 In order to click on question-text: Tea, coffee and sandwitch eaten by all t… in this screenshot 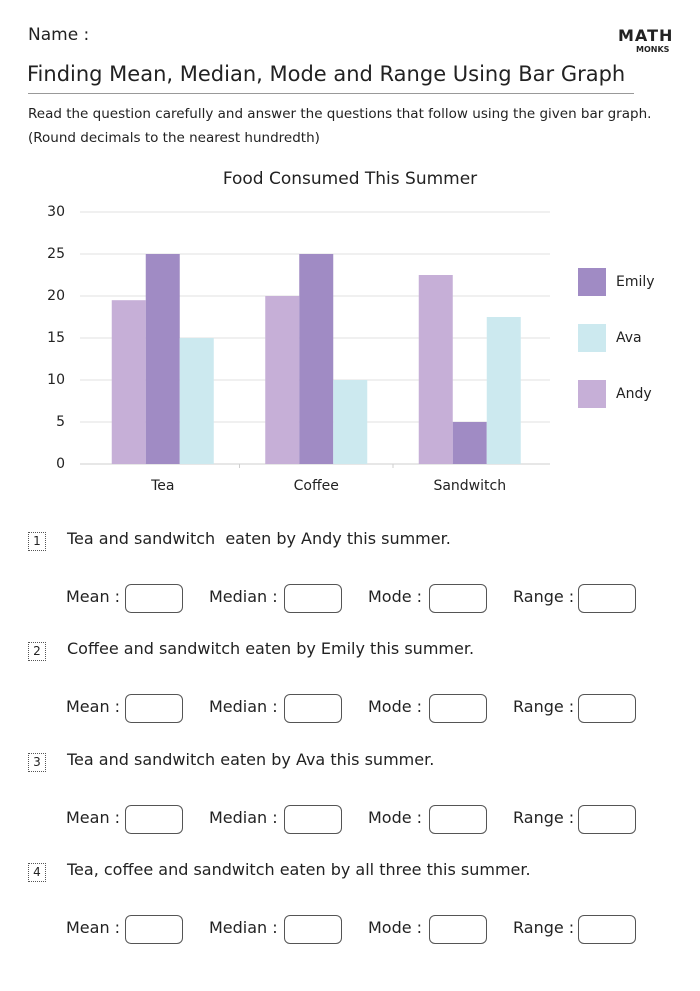, I will do `click(299, 869)`.